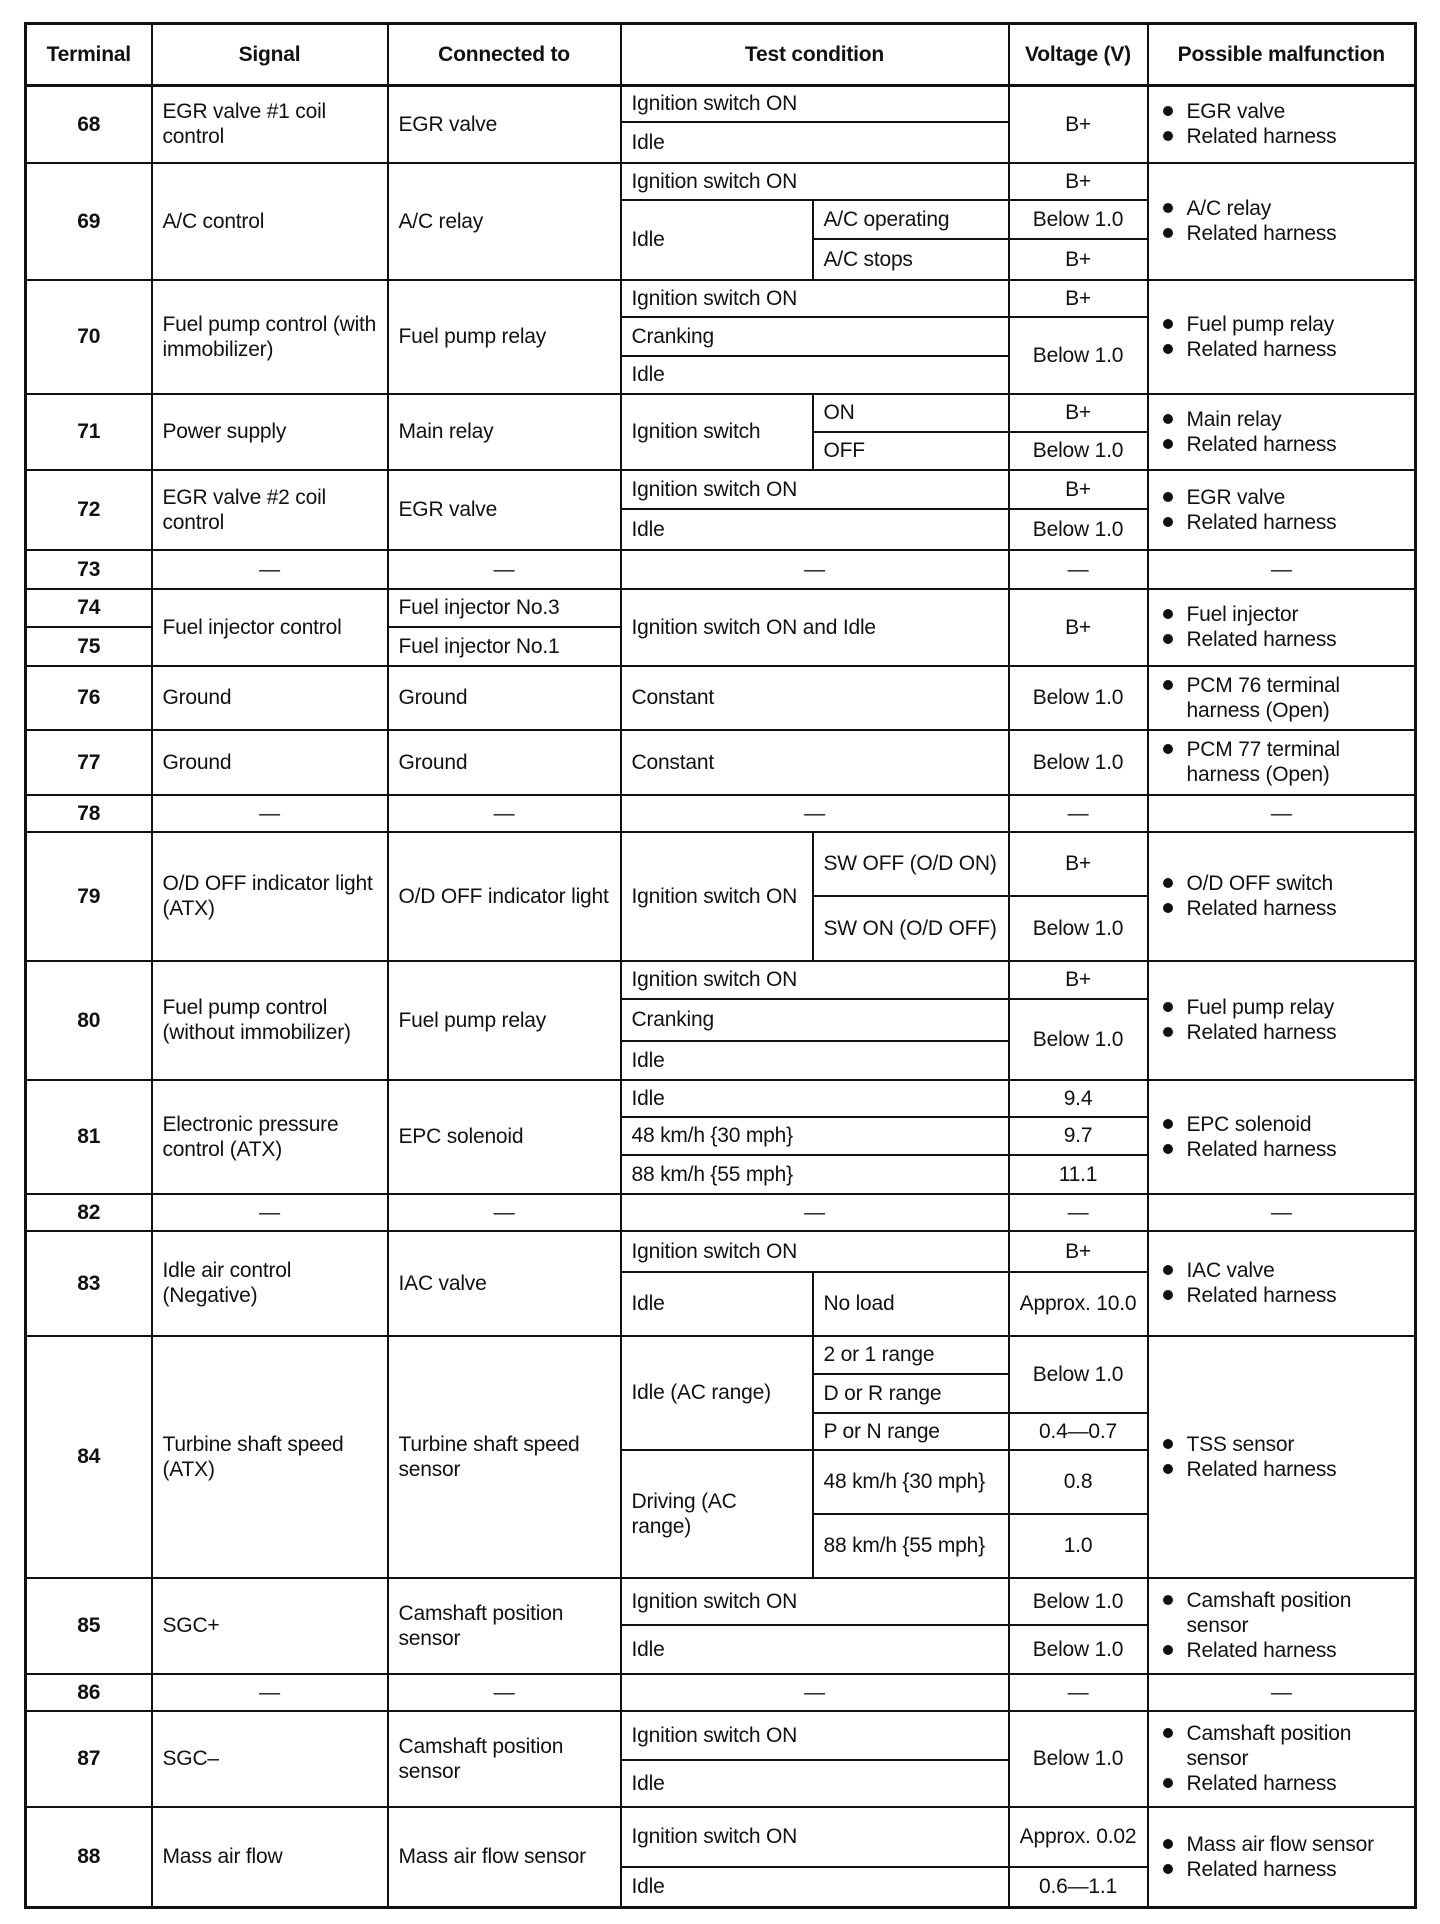 The height and width of the screenshot is (1924, 1440). Describe the element at coordinates (269, 124) in the screenshot. I see `text-cell: EGR valve #1 coil control` at that location.